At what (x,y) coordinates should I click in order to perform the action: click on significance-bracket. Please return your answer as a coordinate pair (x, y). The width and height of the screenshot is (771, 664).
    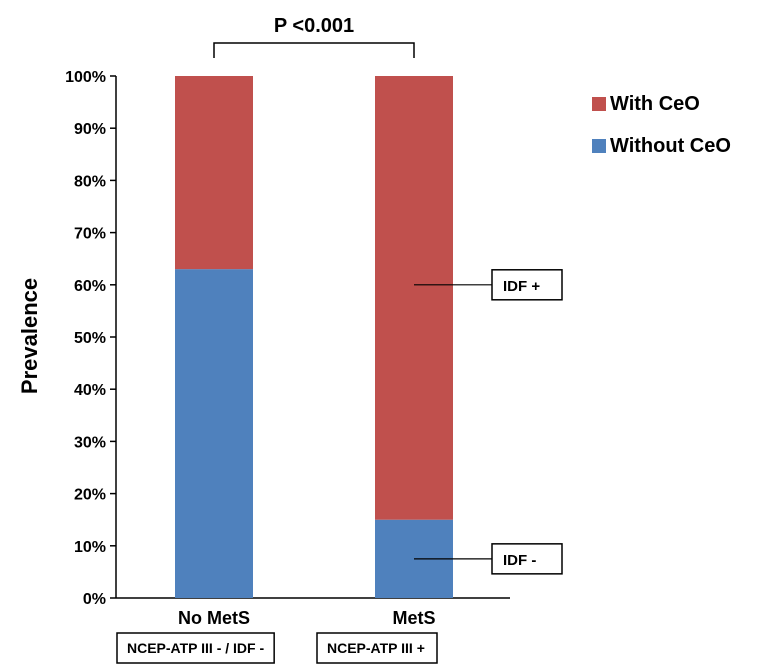
    Looking at the image, I should click on (314, 50).